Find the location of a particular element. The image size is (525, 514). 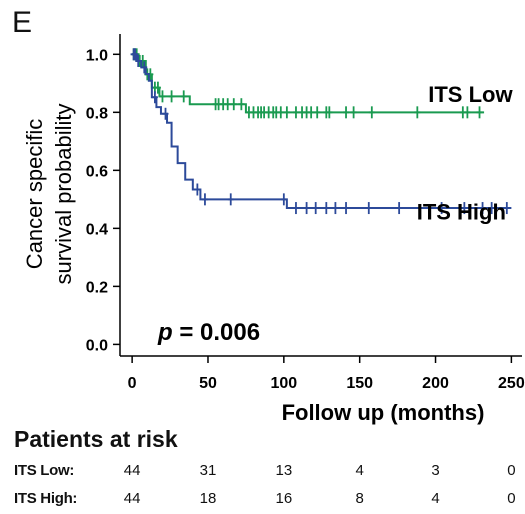

p-value-annotation: p = 0.006 is located at coordinates (208, 332).